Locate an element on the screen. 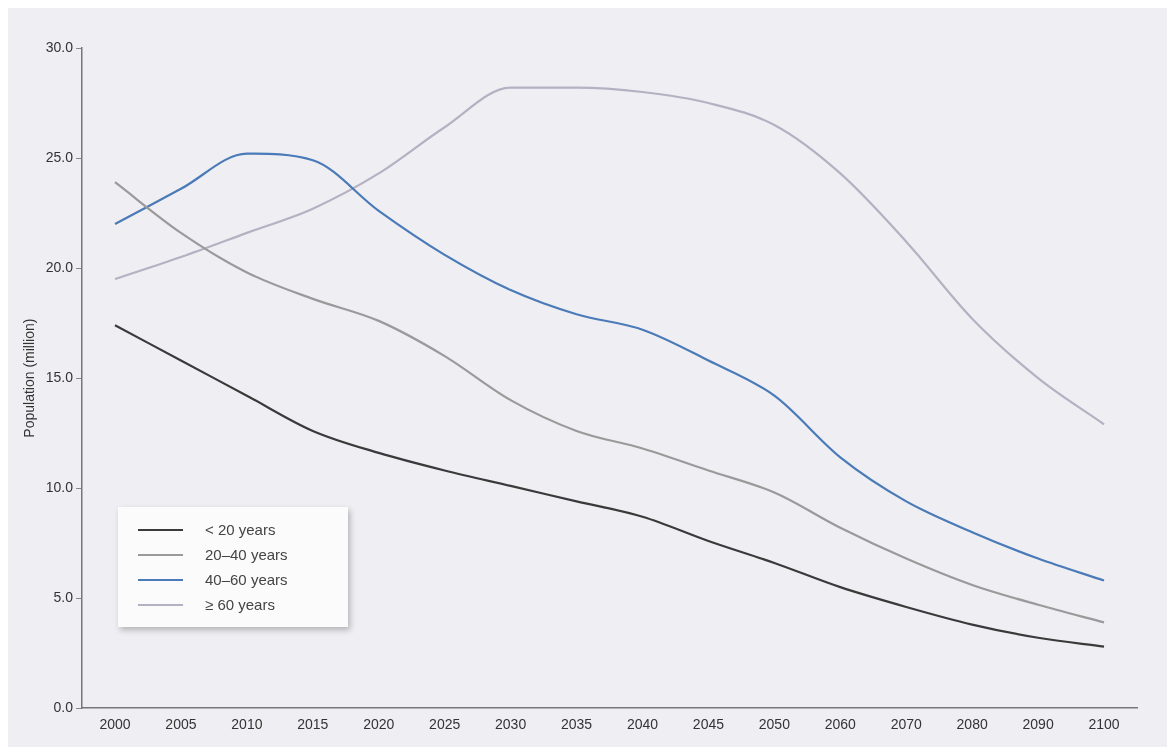 This screenshot has height=755, width=1175. legend-label: ≥ 60 years is located at coordinates (240, 604).